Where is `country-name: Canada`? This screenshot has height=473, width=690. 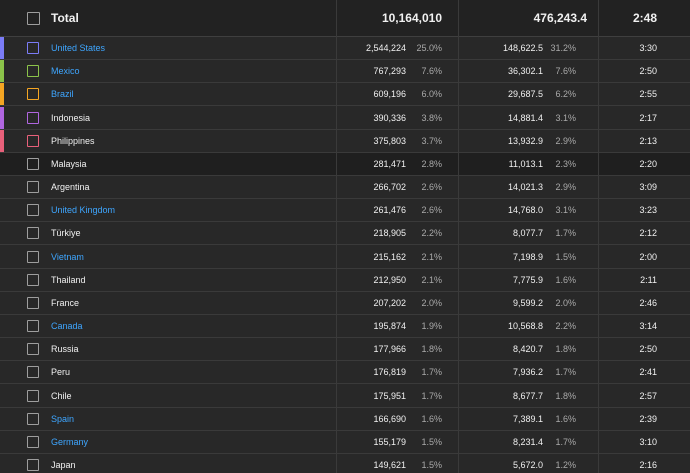
country-name: Canada is located at coordinates (67, 326).